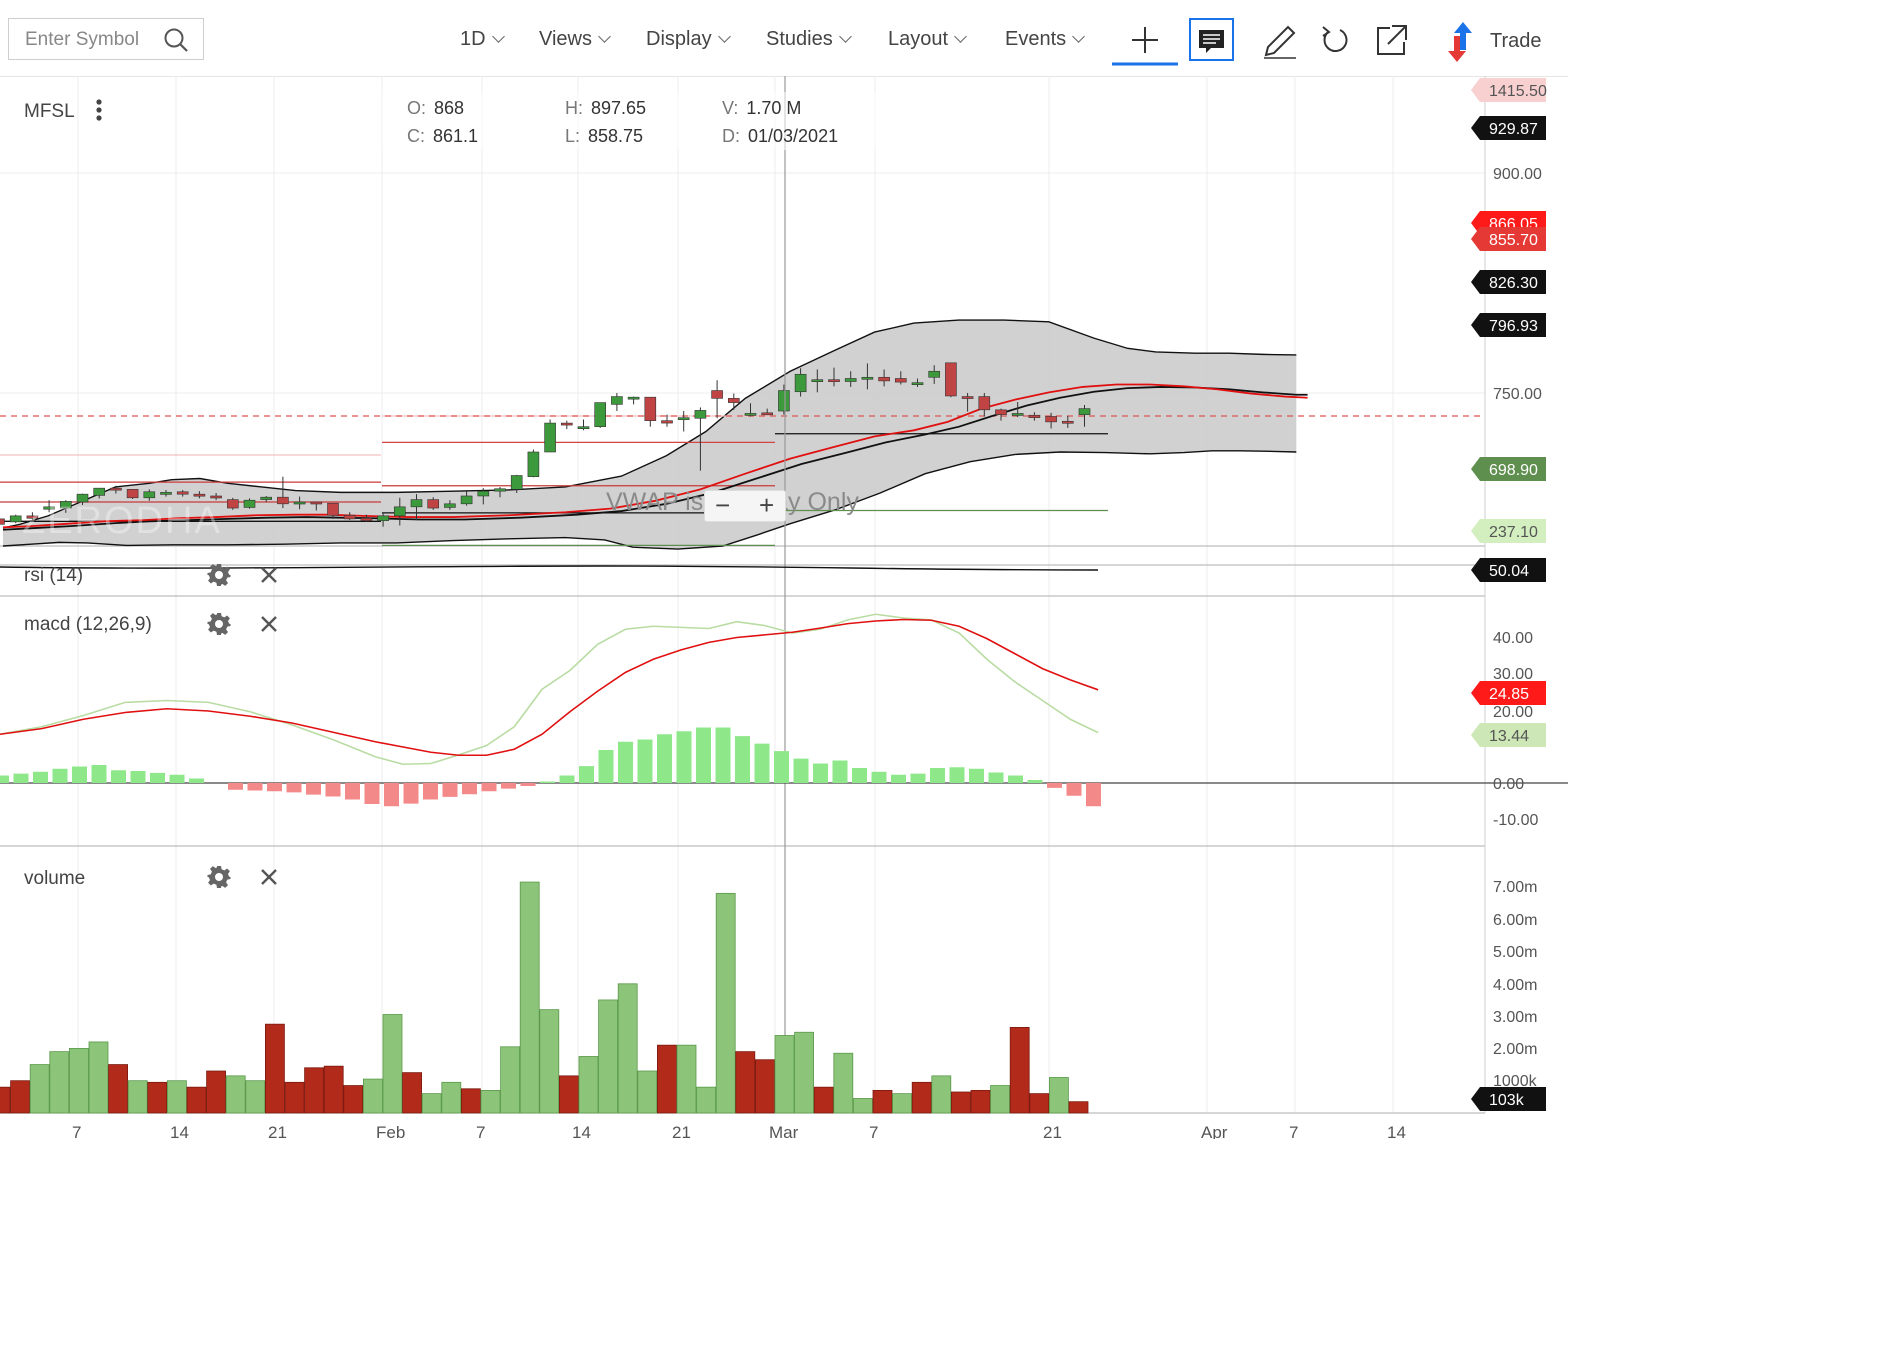 This screenshot has height=1368, width=1883. Describe the element at coordinates (219, 877) in the screenshot. I see `volume-settings-gear-icon` at that location.